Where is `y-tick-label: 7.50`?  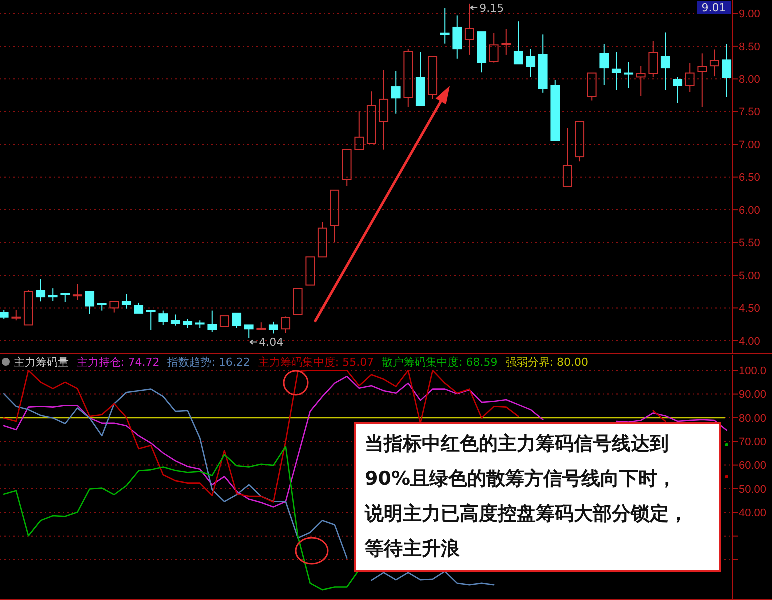
y-tick-label: 7.50 is located at coordinates (749, 112).